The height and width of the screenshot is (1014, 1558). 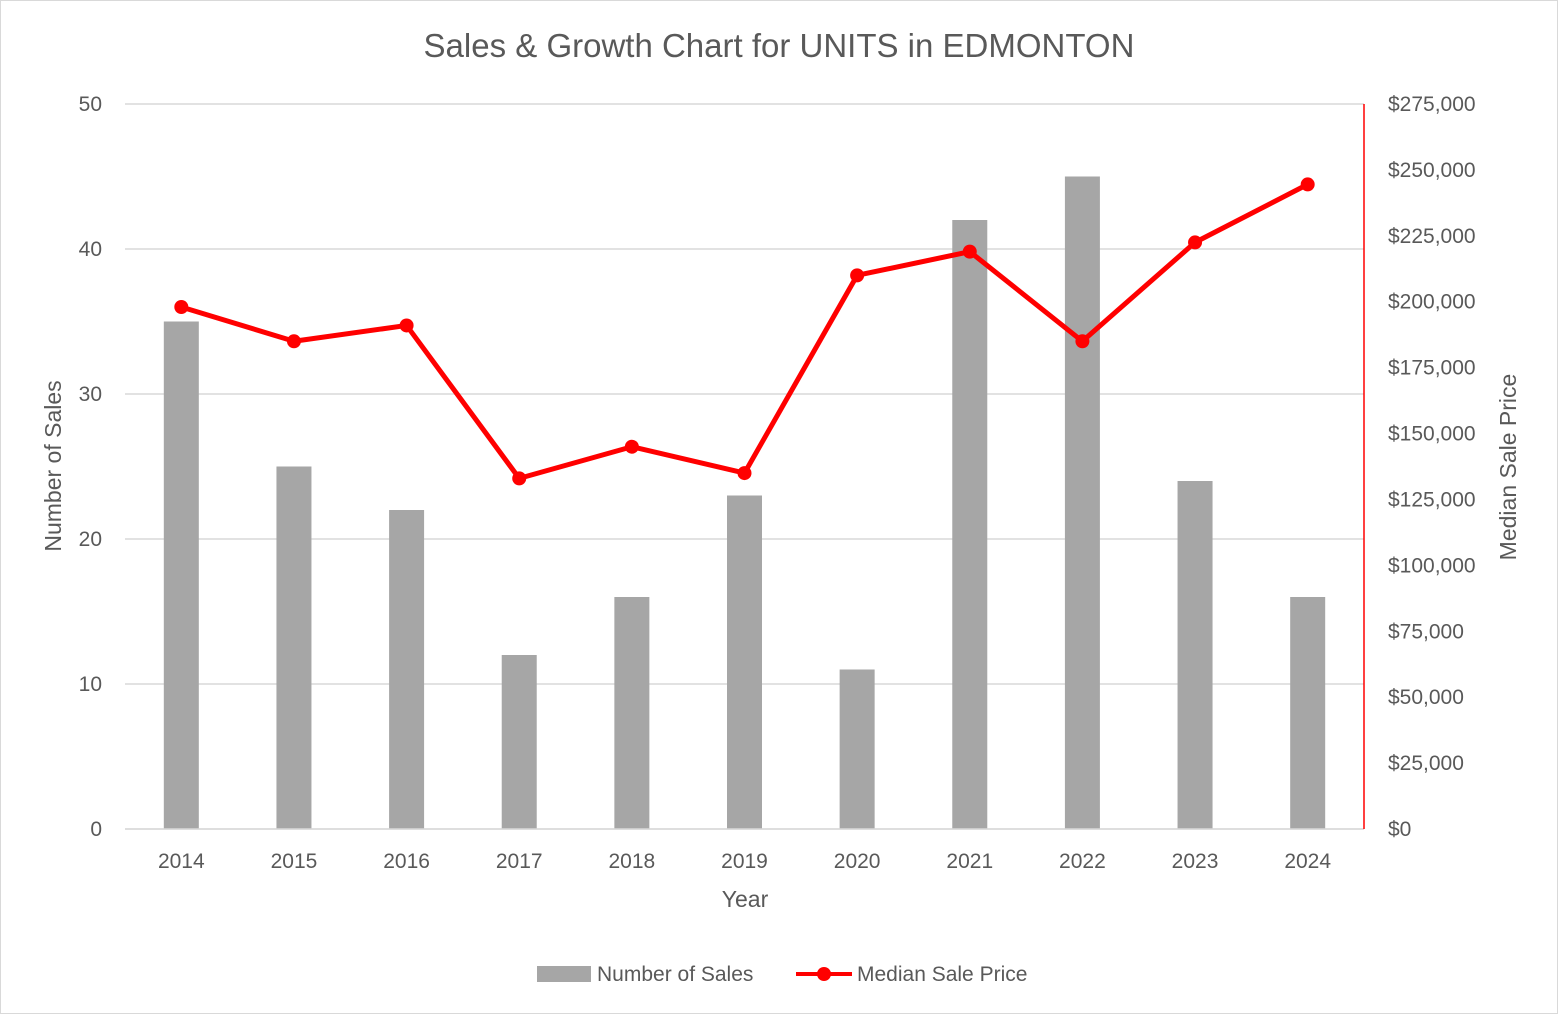 I want to click on legend-swatch-sales, so click(x=564, y=974).